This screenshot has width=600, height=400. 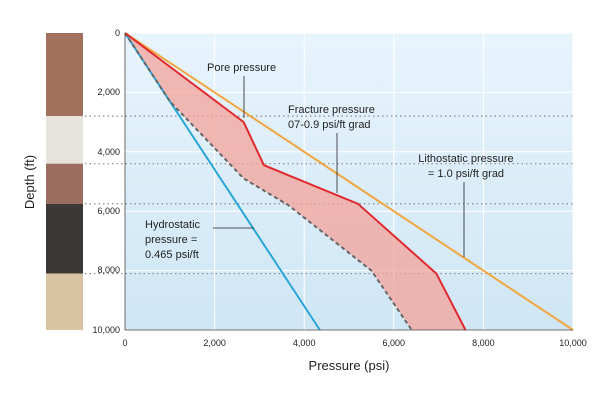 I want to click on y-tick-label: 0, so click(x=117, y=33).